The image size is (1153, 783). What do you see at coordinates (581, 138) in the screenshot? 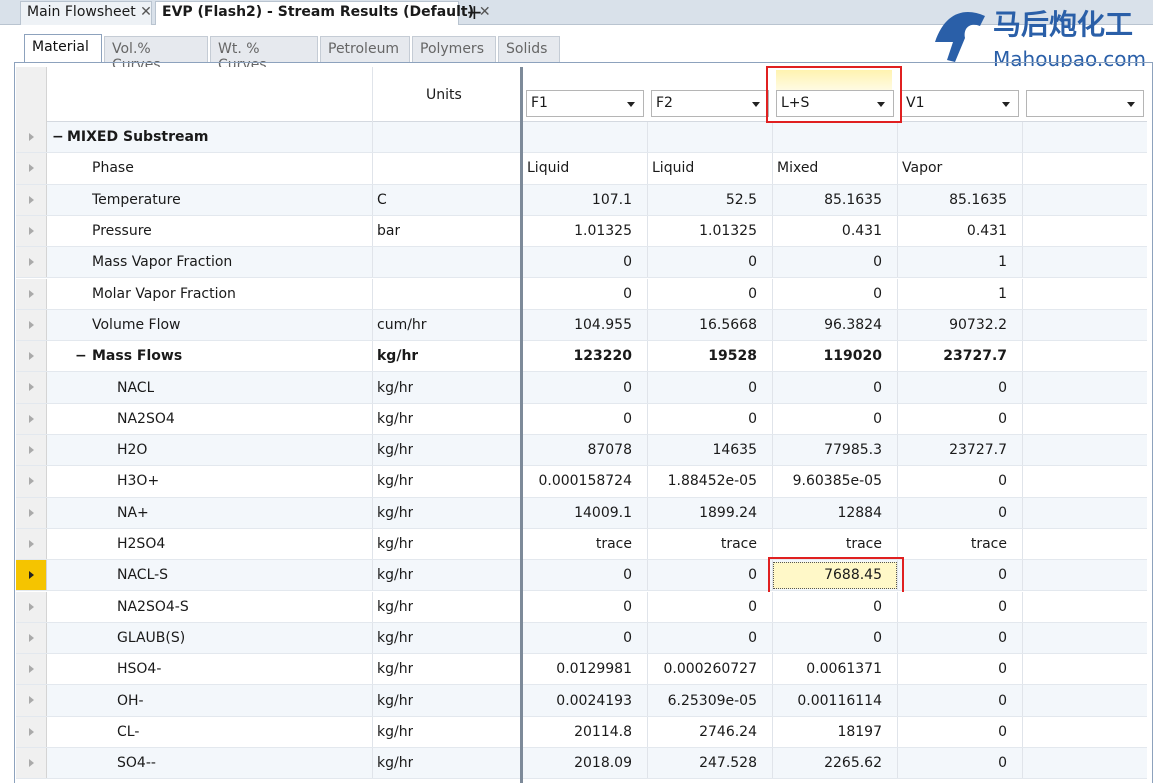
I see `table-row: − MIXED Substream` at bounding box center [581, 138].